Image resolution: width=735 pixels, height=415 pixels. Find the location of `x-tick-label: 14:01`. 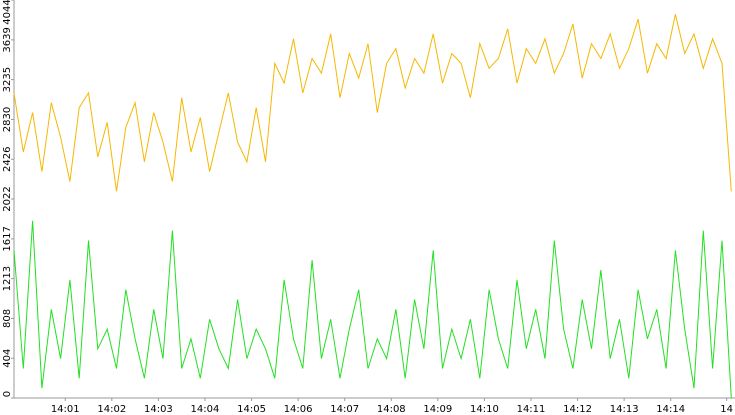

x-tick-label: 14:01 is located at coordinates (65, 409).